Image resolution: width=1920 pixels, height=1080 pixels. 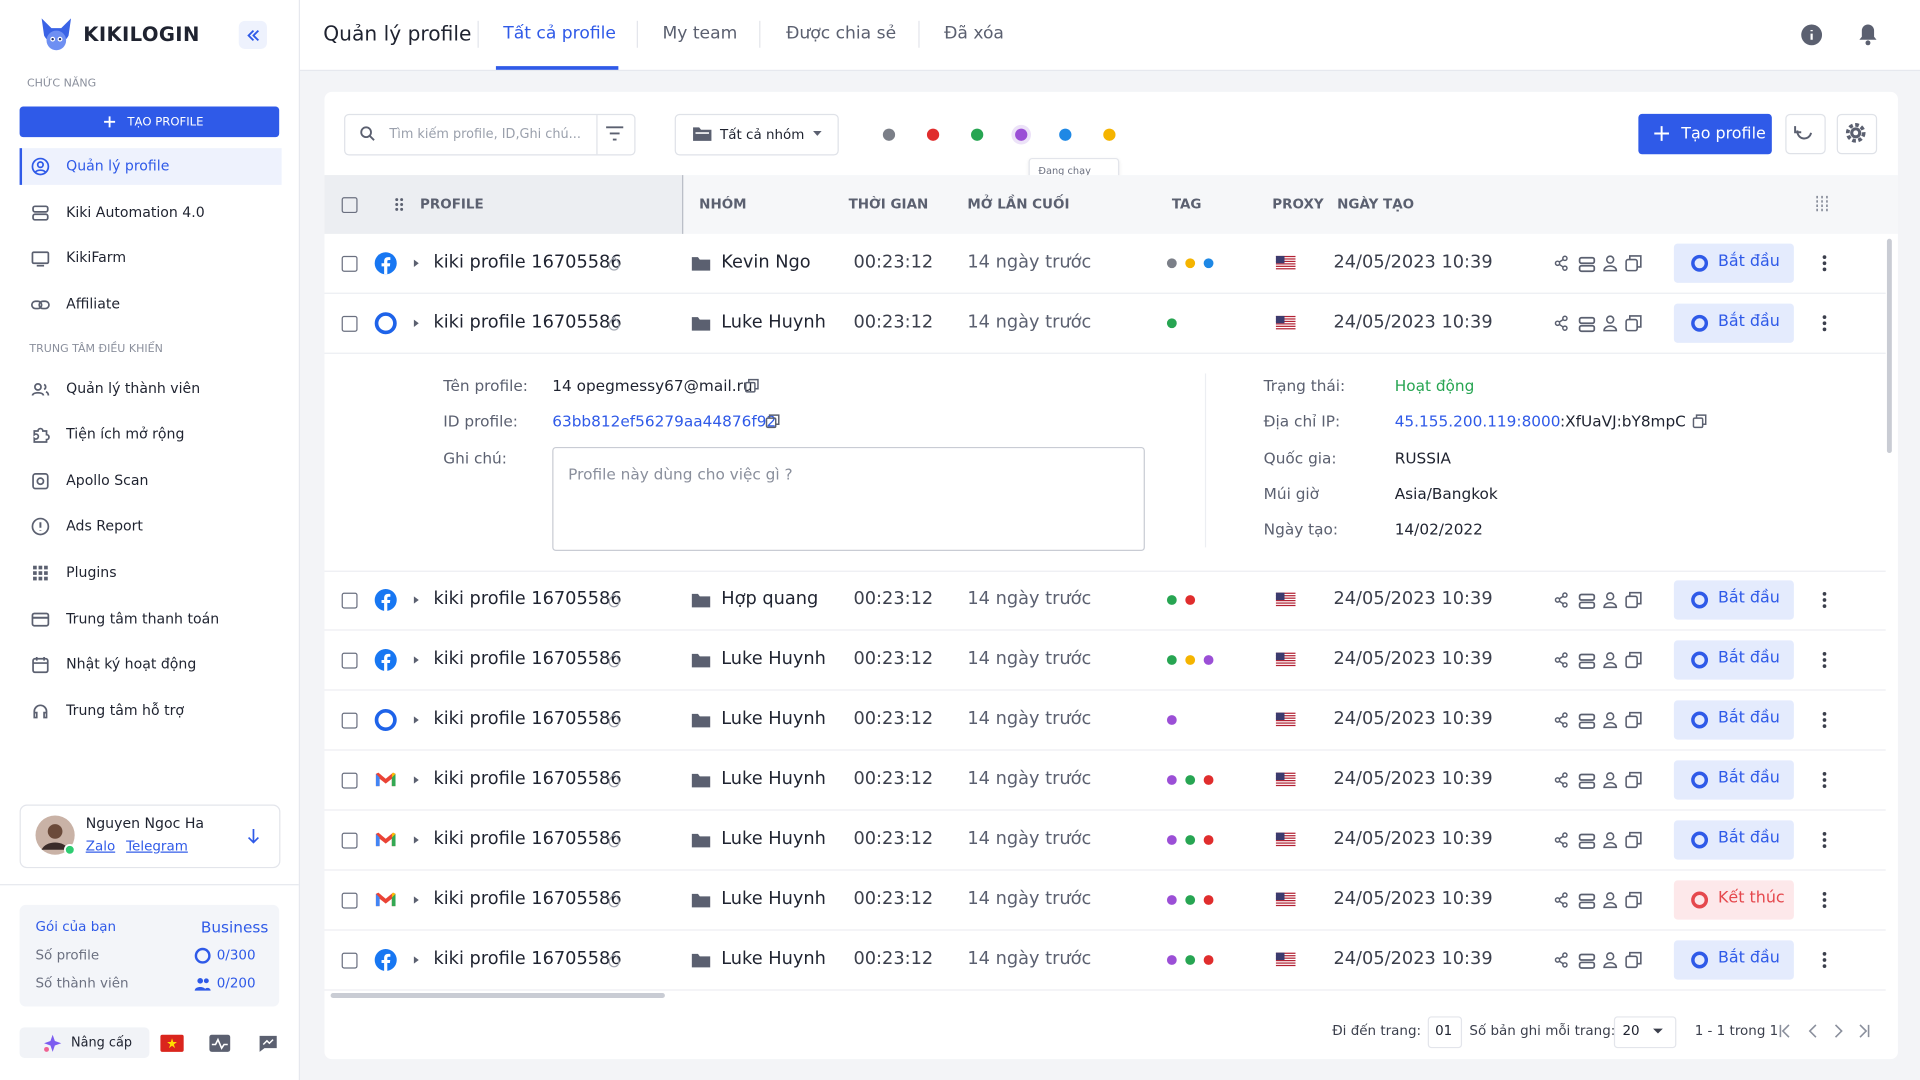 What do you see at coordinates (107, 480) in the screenshot?
I see `menu-item: Apollo Scan` at bounding box center [107, 480].